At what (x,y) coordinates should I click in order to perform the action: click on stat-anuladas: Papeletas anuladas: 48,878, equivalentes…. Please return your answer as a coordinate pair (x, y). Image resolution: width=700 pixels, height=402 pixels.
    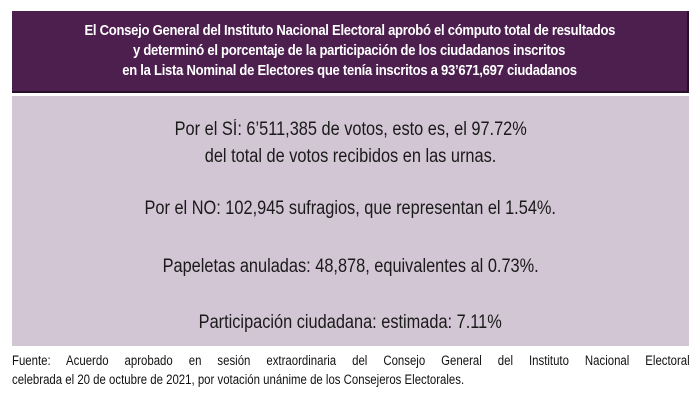
    Looking at the image, I should click on (350, 266).